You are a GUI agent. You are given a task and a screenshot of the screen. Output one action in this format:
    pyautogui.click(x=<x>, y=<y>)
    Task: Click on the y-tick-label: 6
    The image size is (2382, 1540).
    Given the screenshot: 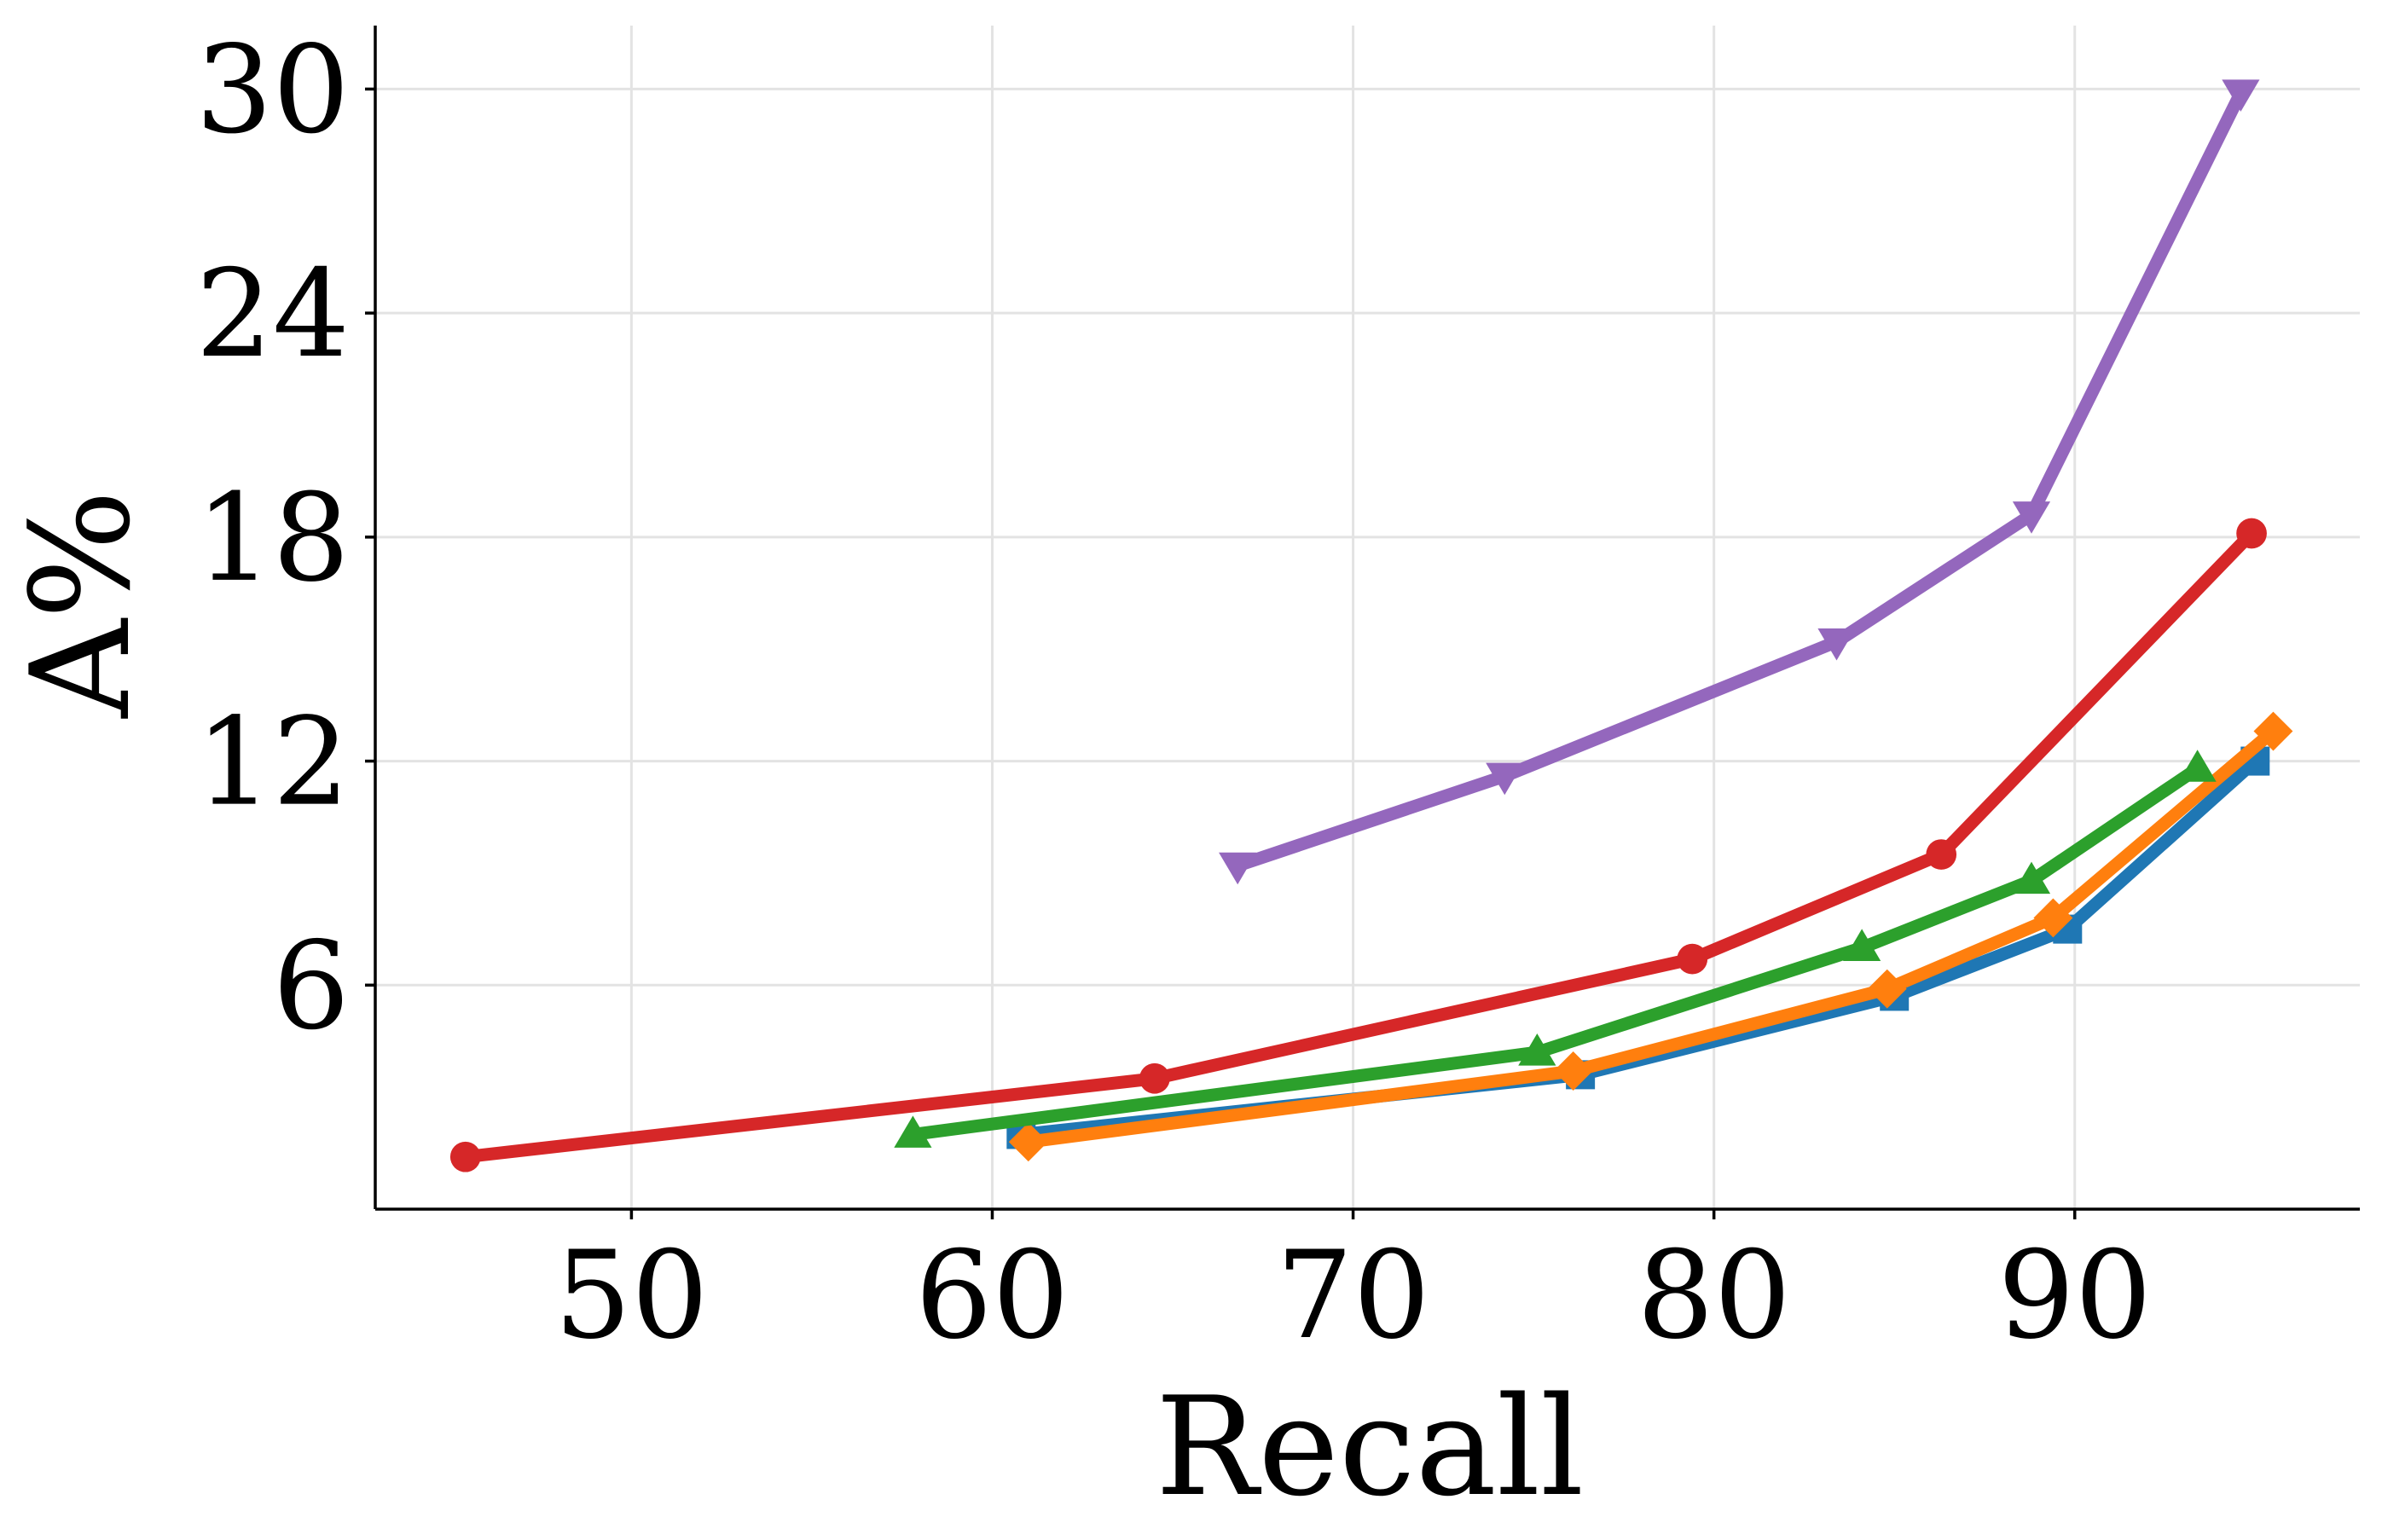 What is the action you would take?
    pyautogui.click(x=311, y=986)
    